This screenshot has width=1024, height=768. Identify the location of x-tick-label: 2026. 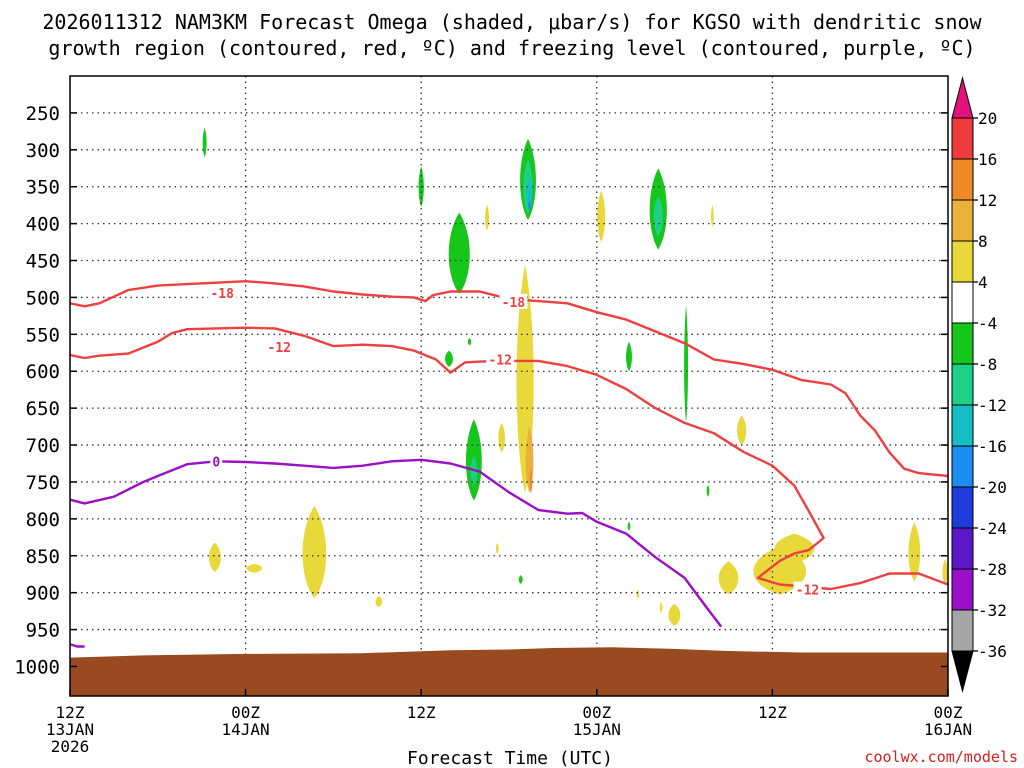
(70, 746).